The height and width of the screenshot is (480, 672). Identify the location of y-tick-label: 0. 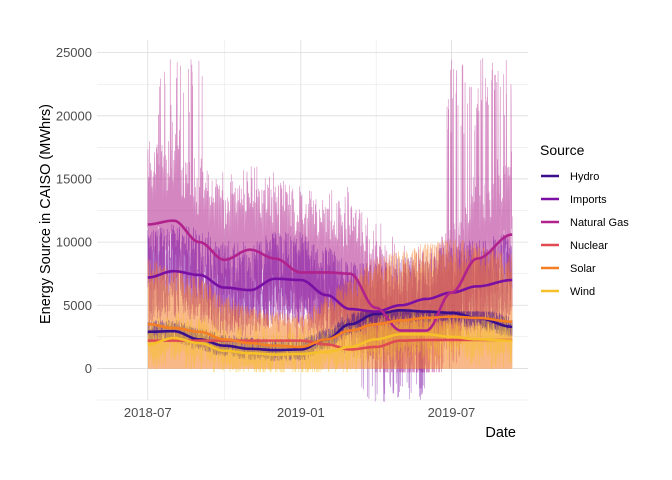
(88, 368).